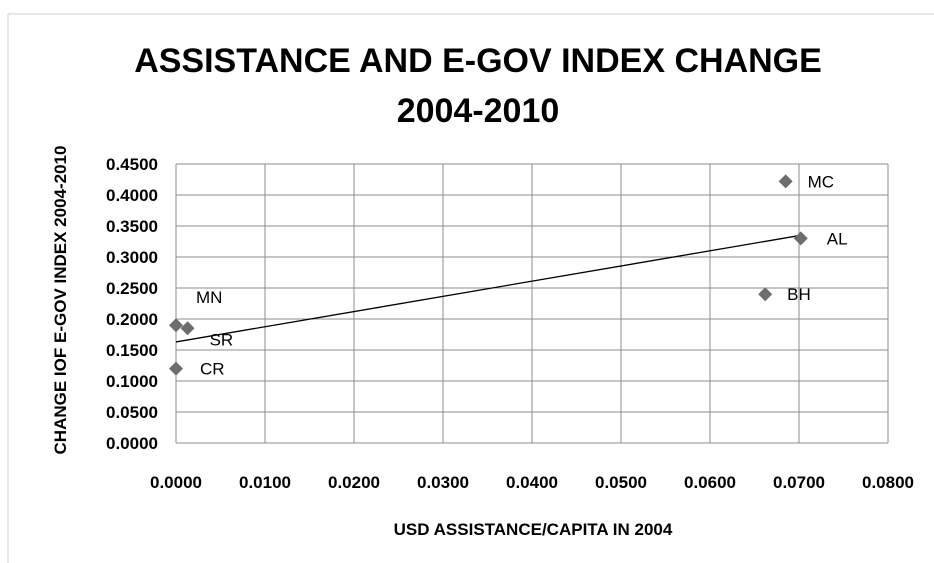  Describe the element at coordinates (132, 381) in the screenshot. I see `y-tick-label: 0.1000` at that location.